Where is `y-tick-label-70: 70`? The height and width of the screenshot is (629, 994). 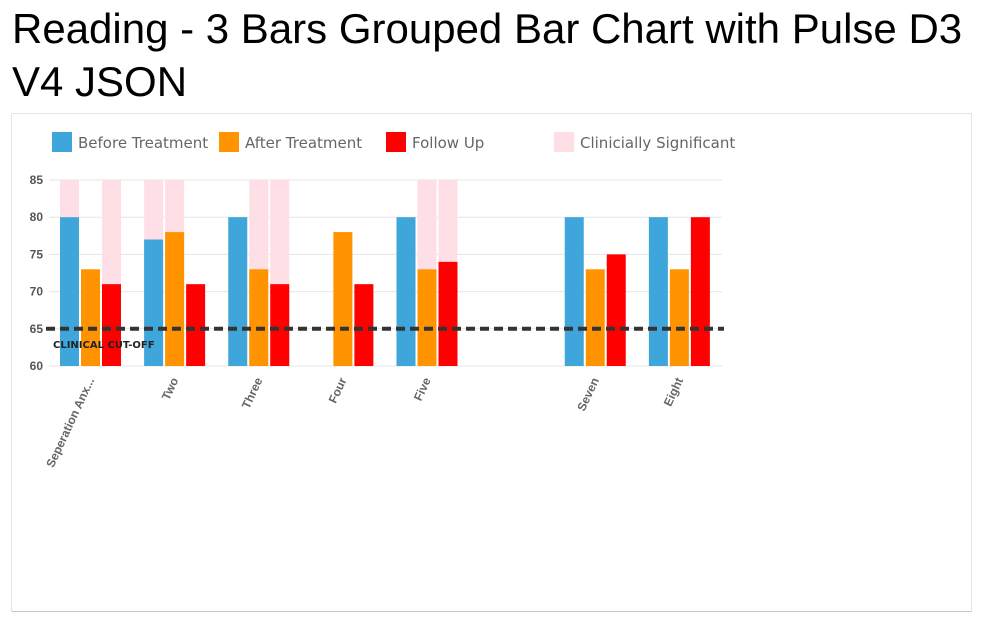
y-tick-label-70: 70 is located at coordinates (37, 292).